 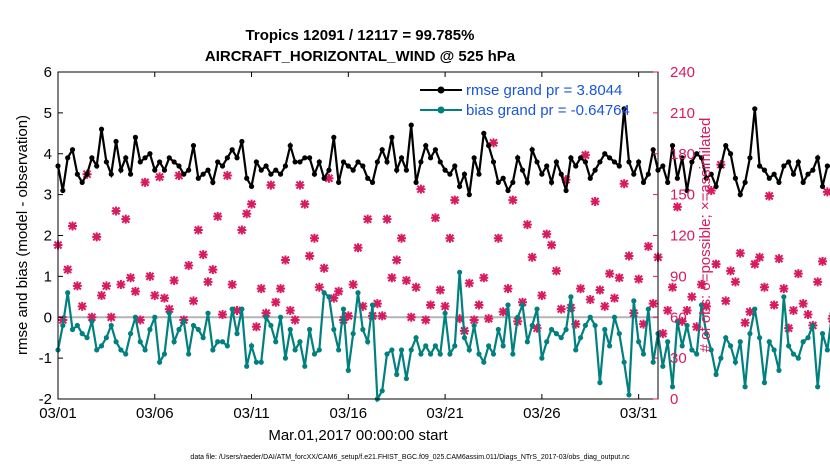 I want to click on y-right-tick-label: 30, so click(x=678, y=358).